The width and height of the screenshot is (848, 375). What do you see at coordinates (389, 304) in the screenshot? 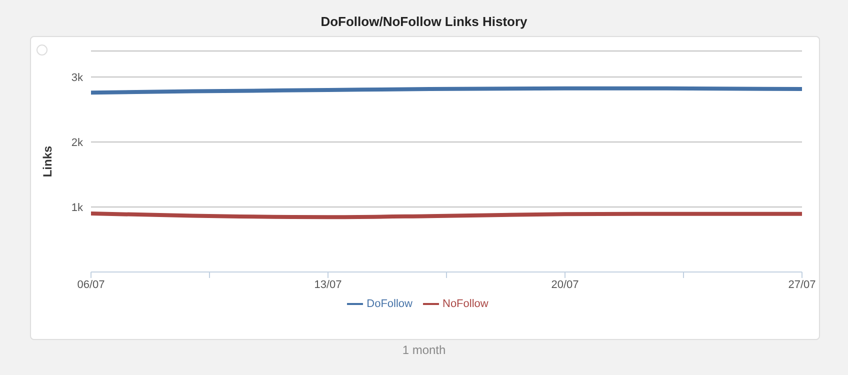
I see `legend-label: DoFollow` at bounding box center [389, 304].